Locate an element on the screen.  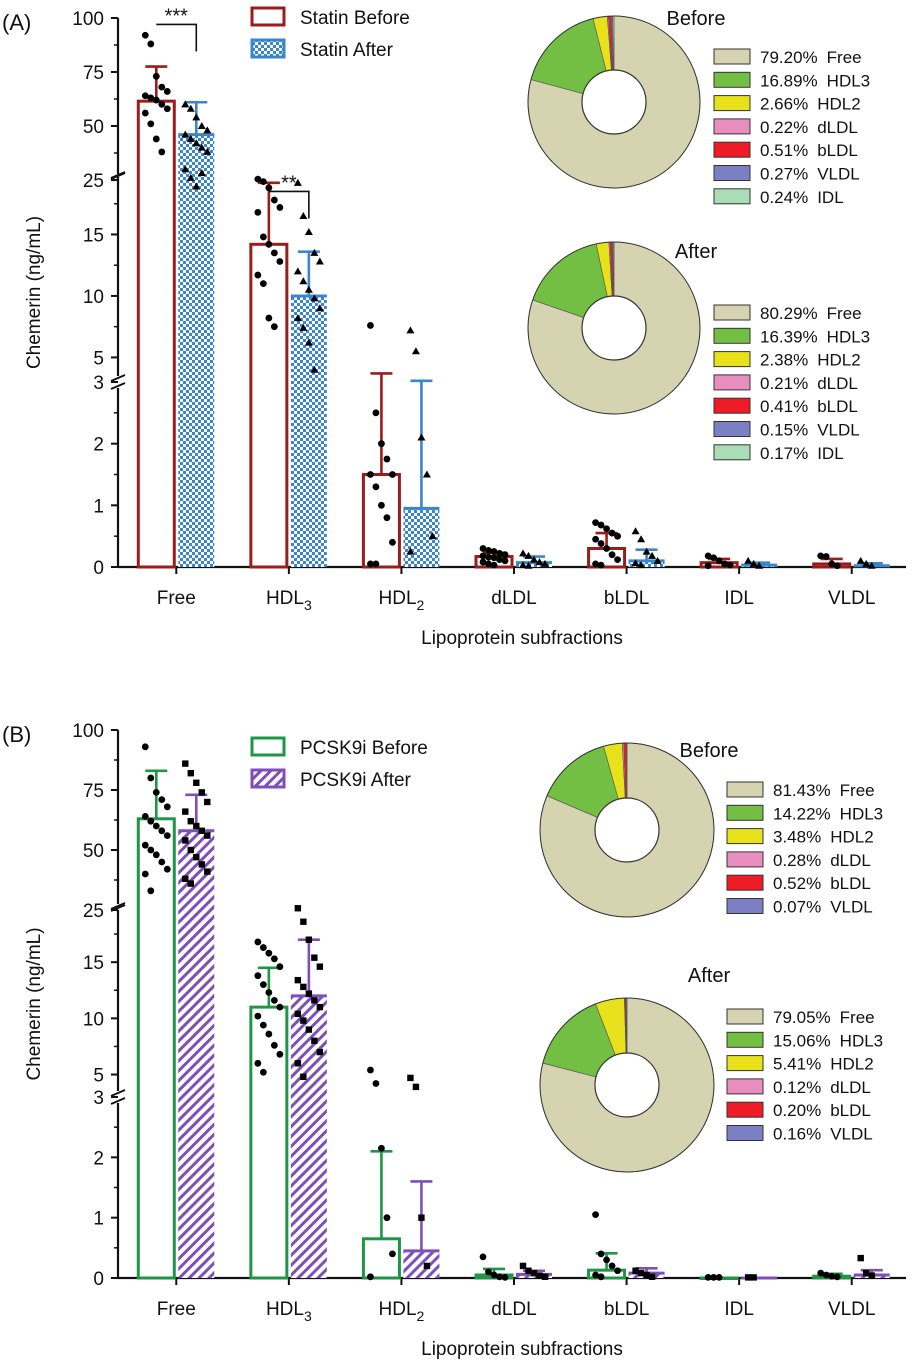
x-axis-title: Lipoprotein subfractions is located at coordinates (522, 638).